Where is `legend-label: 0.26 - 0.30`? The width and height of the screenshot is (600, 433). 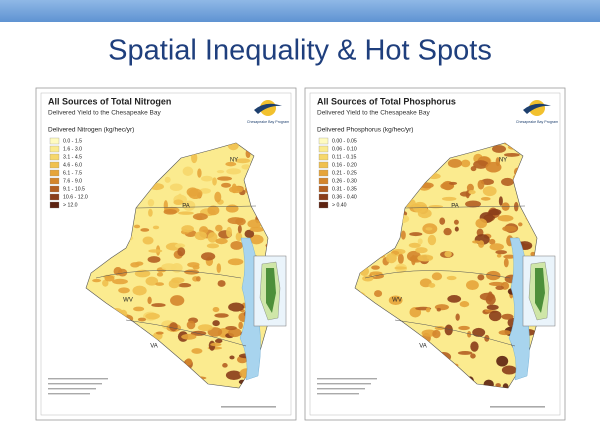
legend-label: 0.26 - 0.30 is located at coordinates (344, 181).